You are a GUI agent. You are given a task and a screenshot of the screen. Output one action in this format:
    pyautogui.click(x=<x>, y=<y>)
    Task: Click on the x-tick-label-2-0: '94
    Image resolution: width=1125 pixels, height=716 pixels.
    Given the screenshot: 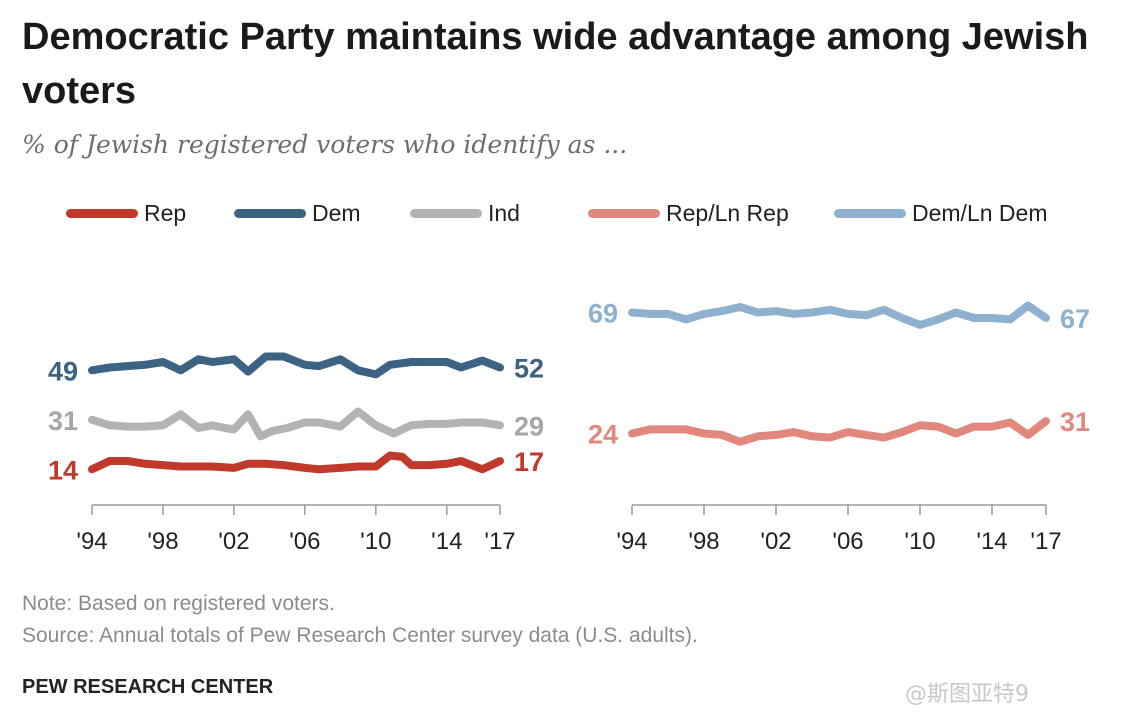 What is the action you would take?
    pyautogui.click(x=631, y=541)
    